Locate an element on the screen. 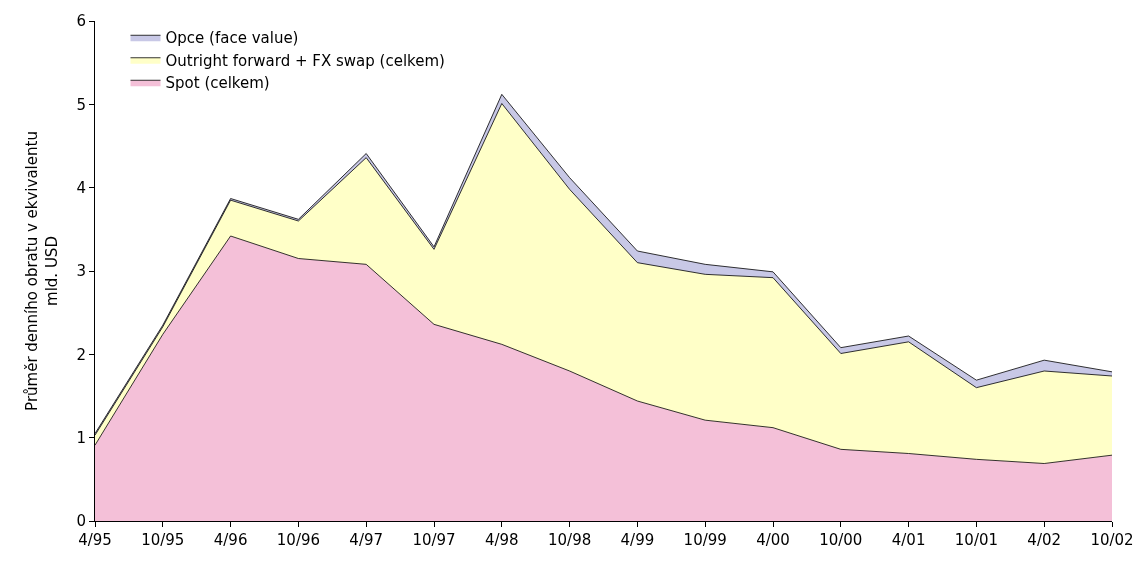  y-tick-label: 4 is located at coordinates (81, 187).